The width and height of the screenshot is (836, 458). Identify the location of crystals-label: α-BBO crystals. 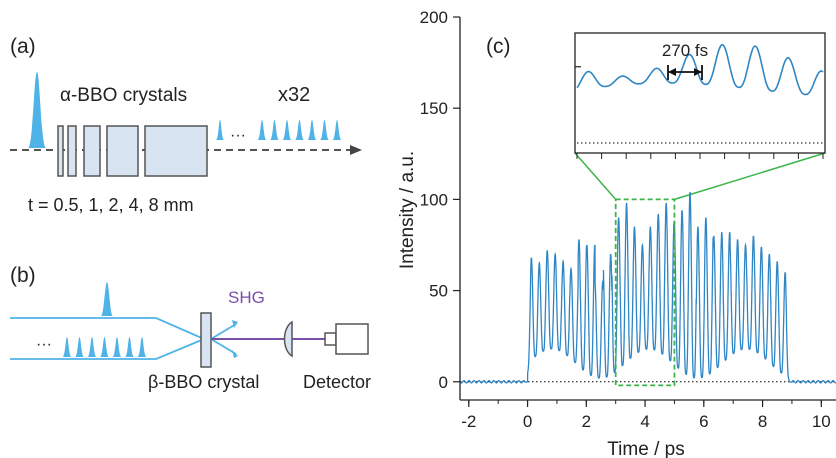
(123, 95).